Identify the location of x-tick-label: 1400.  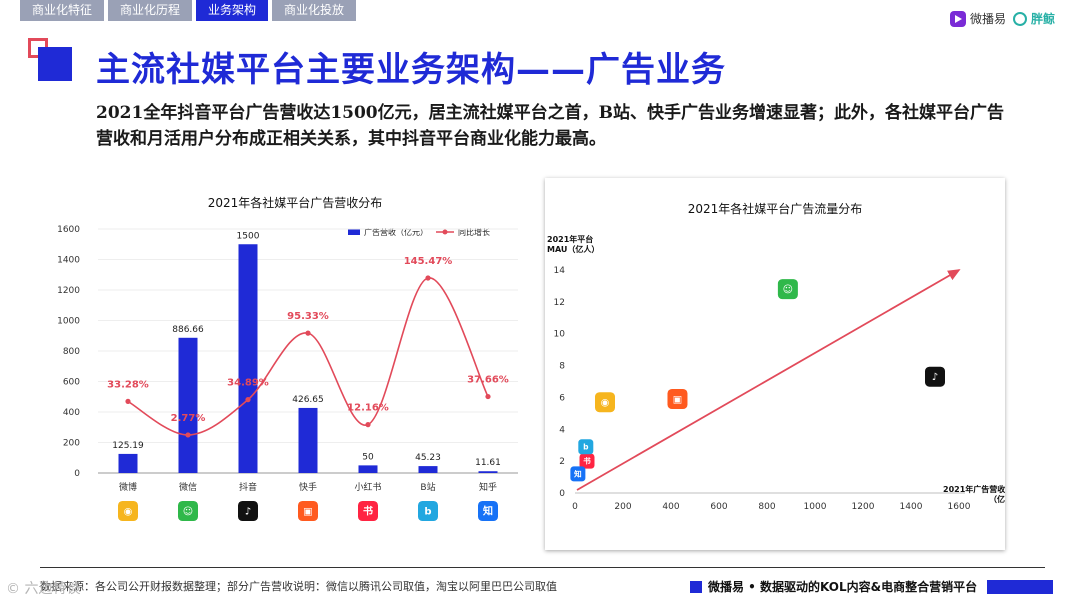
(911, 507).